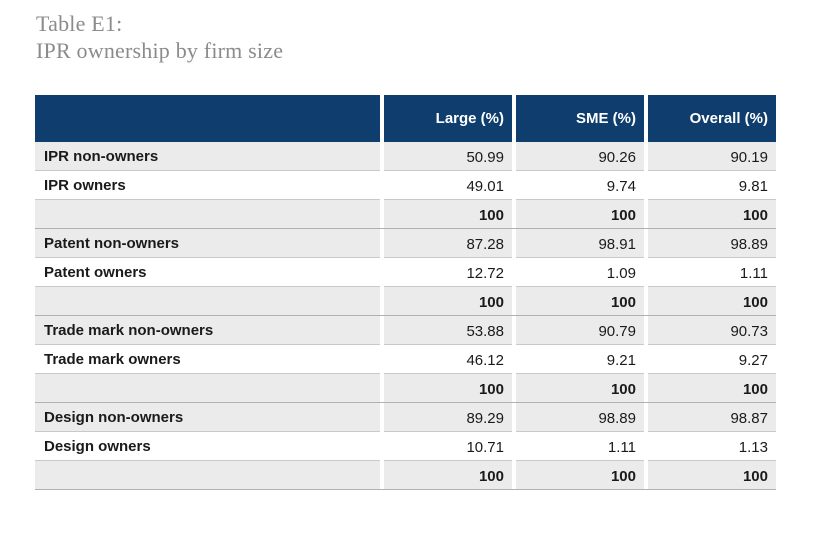 This screenshot has height=533, width=831. I want to click on cell-sme: 90.26, so click(580, 156).